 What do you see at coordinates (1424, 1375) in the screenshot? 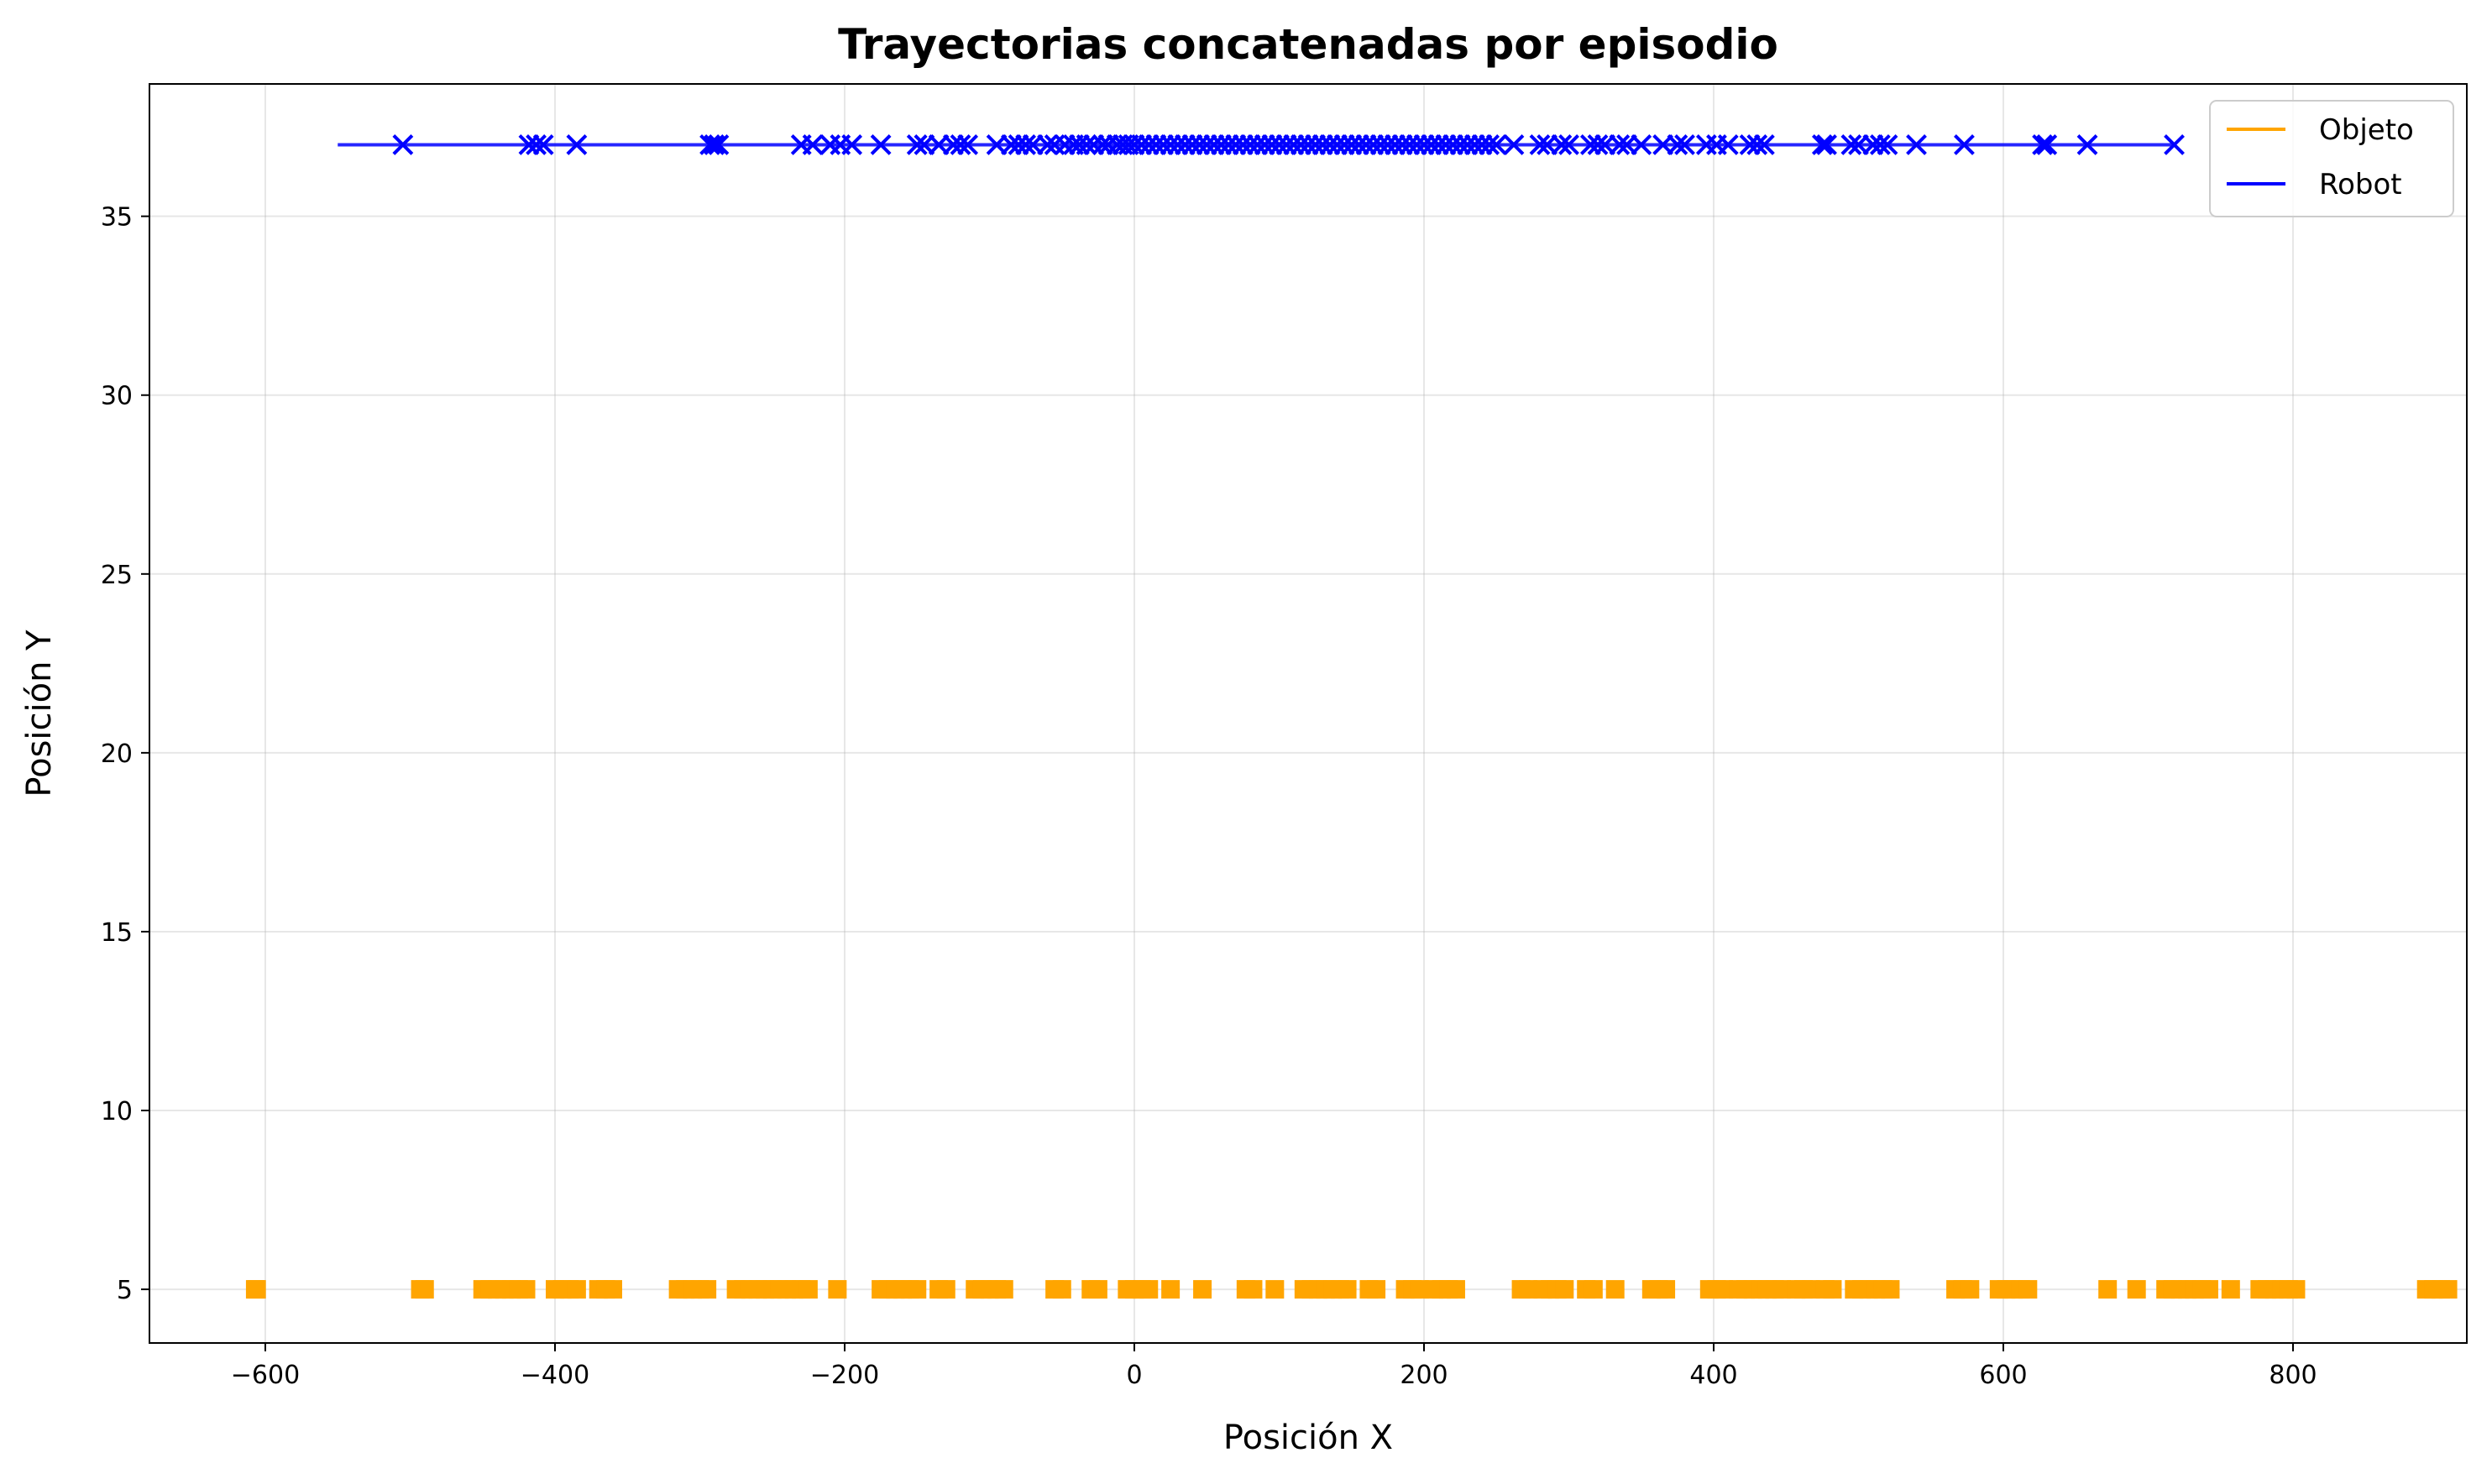
I see `x-tick-label: 200` at bounding box center [1424, 1375].